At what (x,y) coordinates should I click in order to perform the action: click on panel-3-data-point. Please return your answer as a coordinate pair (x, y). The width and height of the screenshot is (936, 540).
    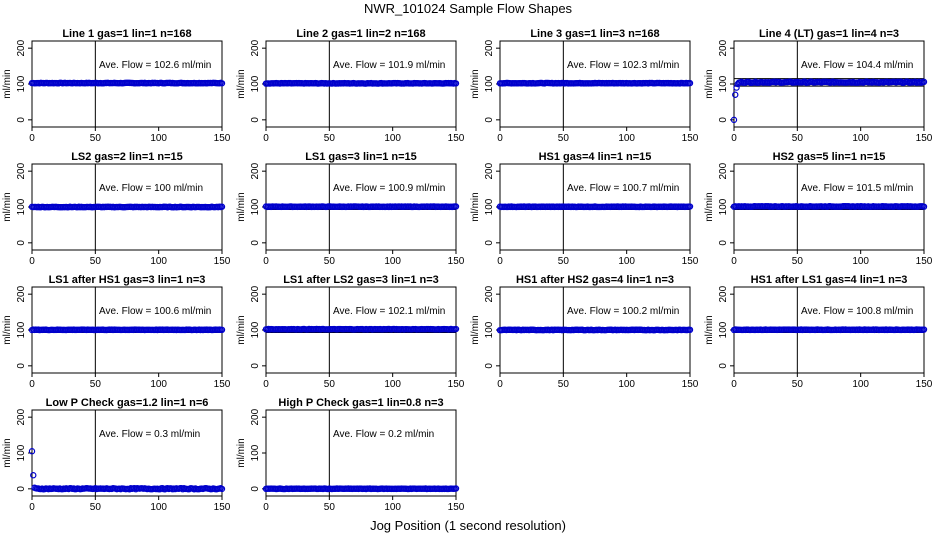
    Looking at the image, I should click on (690, 83).